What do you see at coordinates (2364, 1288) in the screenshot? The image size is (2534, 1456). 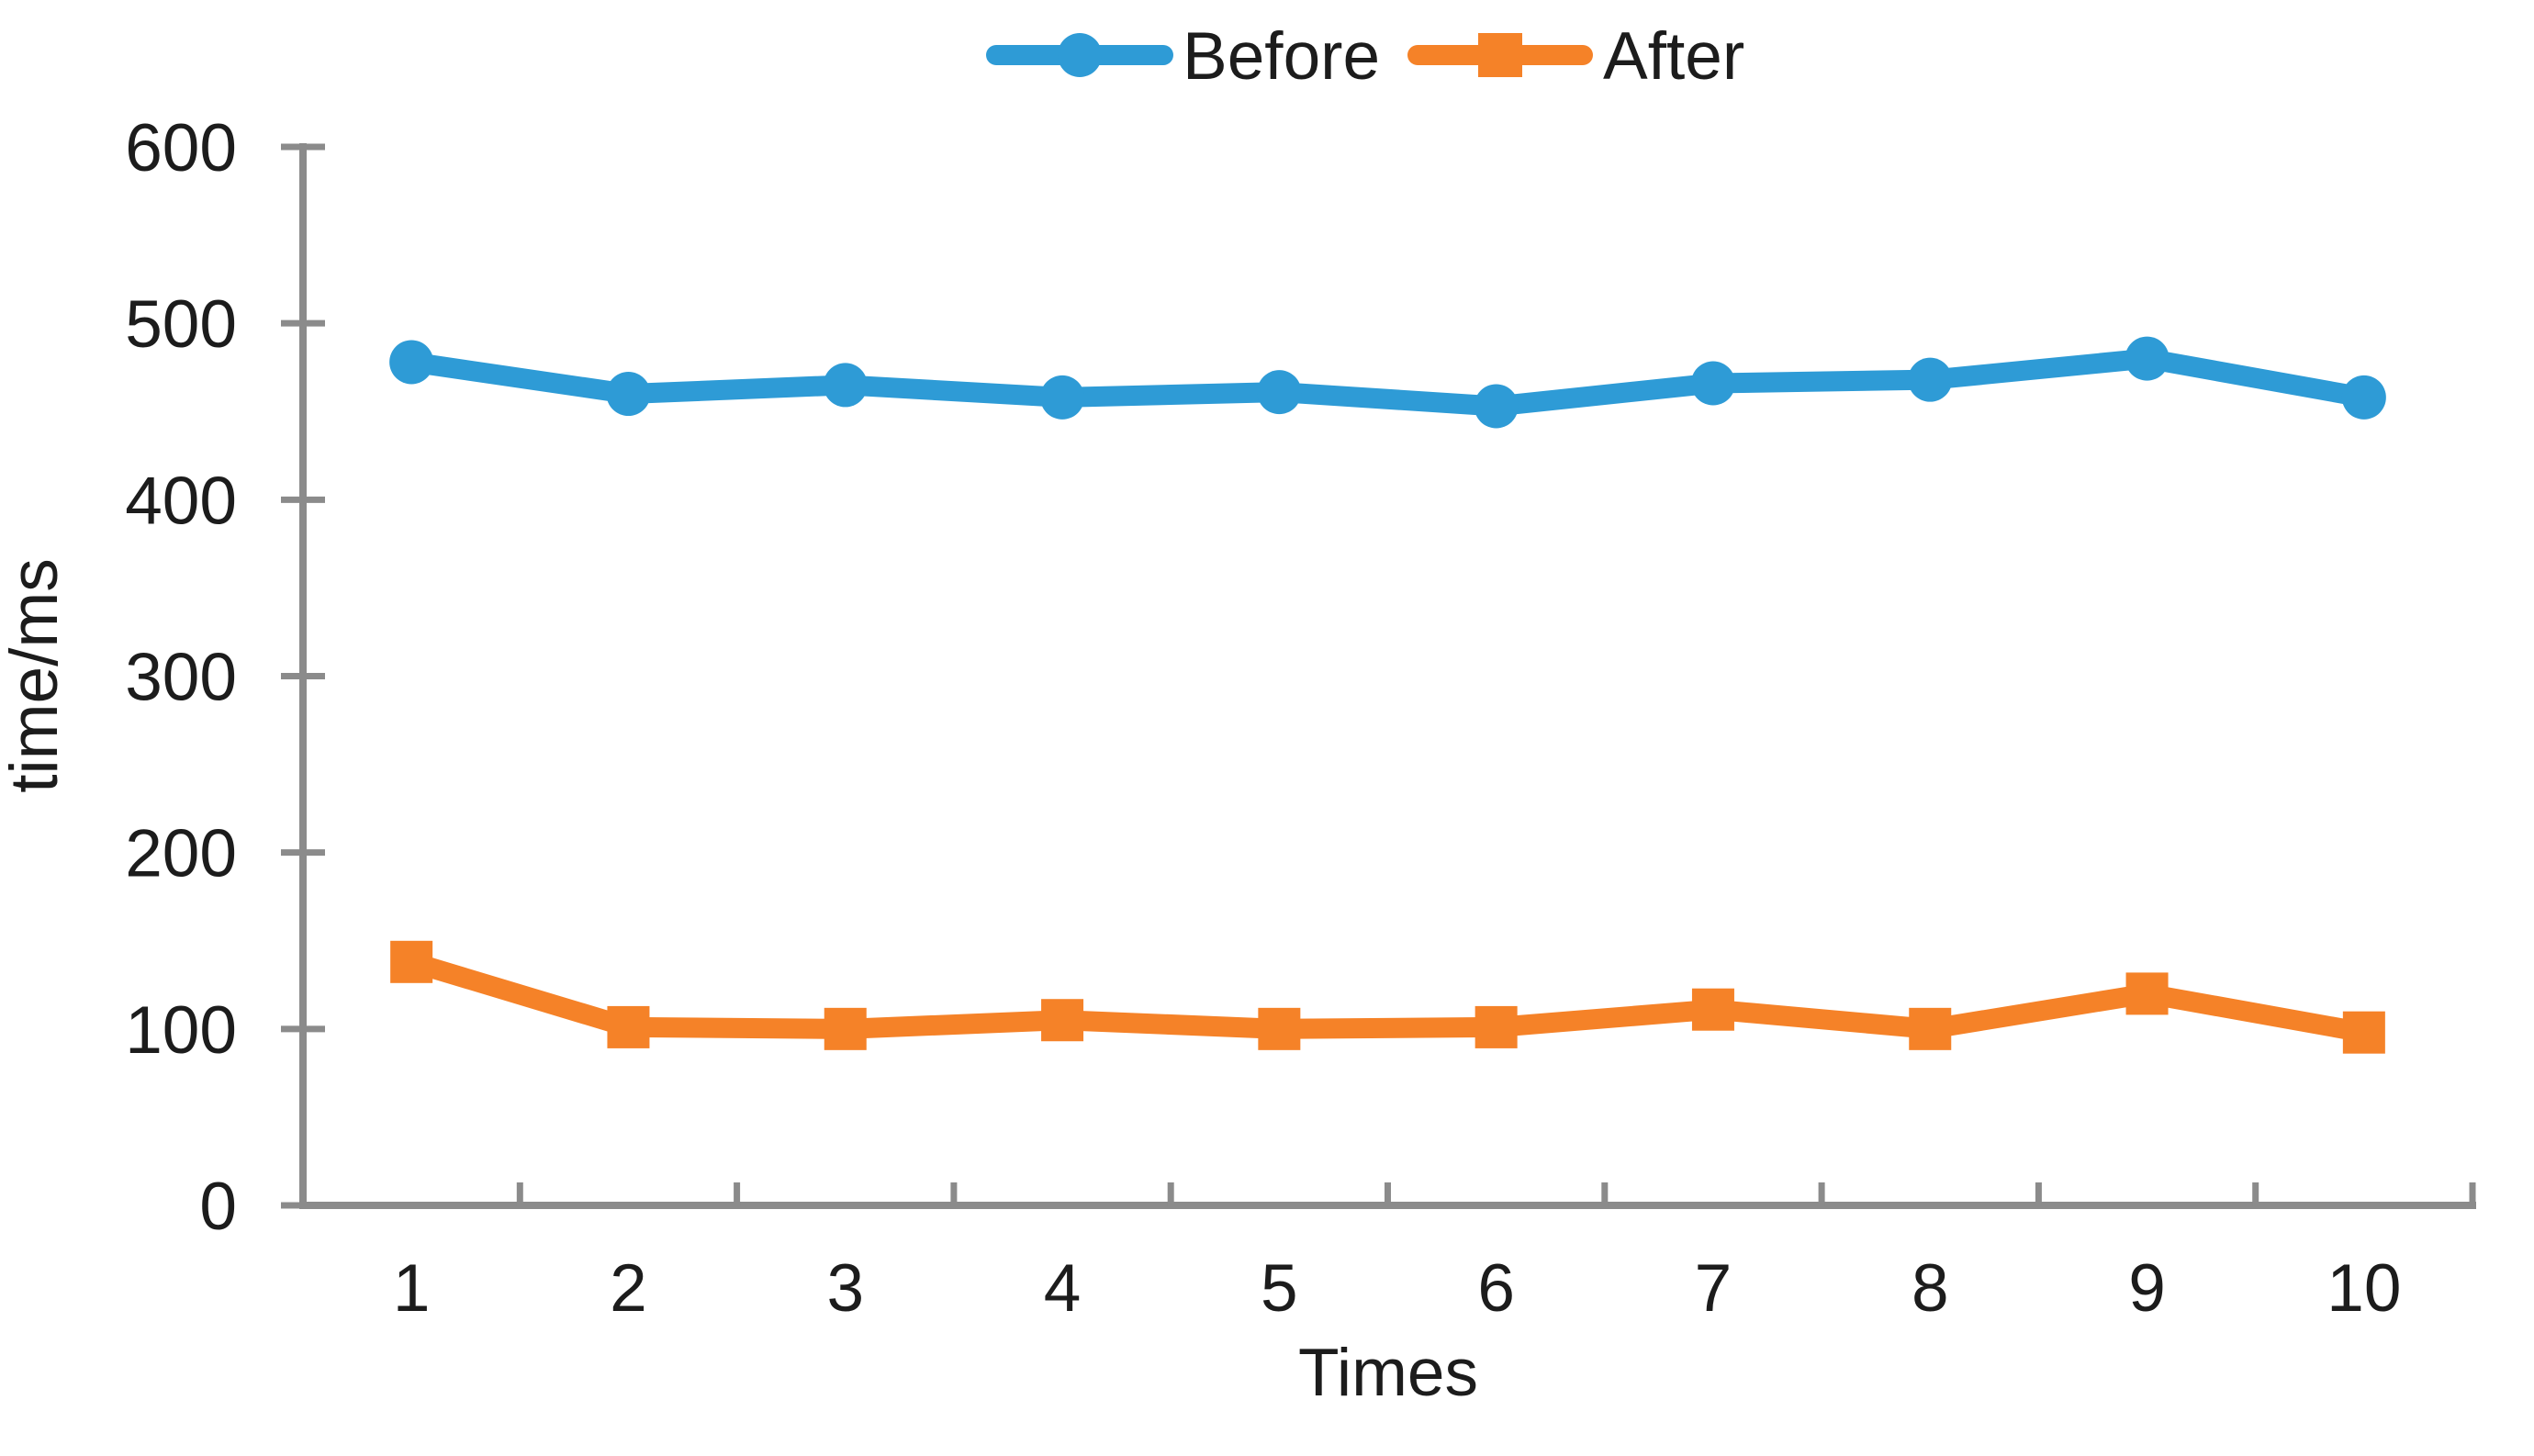 I see `x-tick-label: 10` at bounding box center [2364, 1288].